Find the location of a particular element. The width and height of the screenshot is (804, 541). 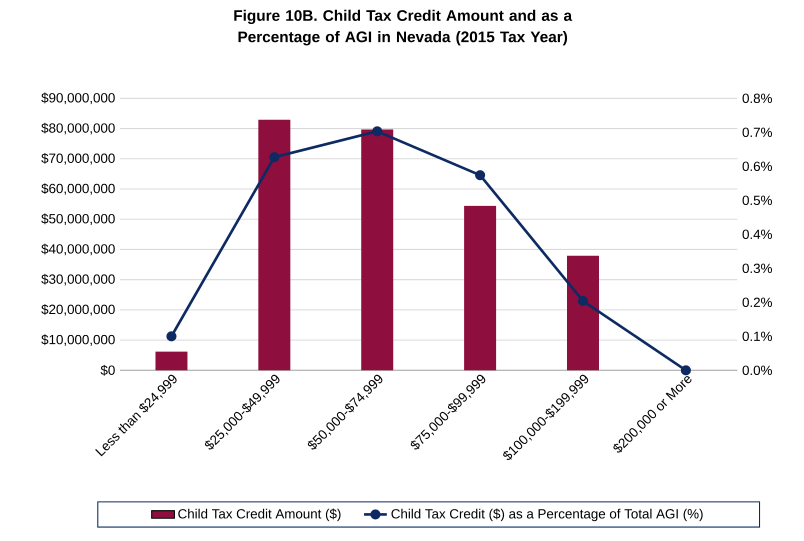

y-tick-label: $60,000,000 is located at coordinates (78, 189).